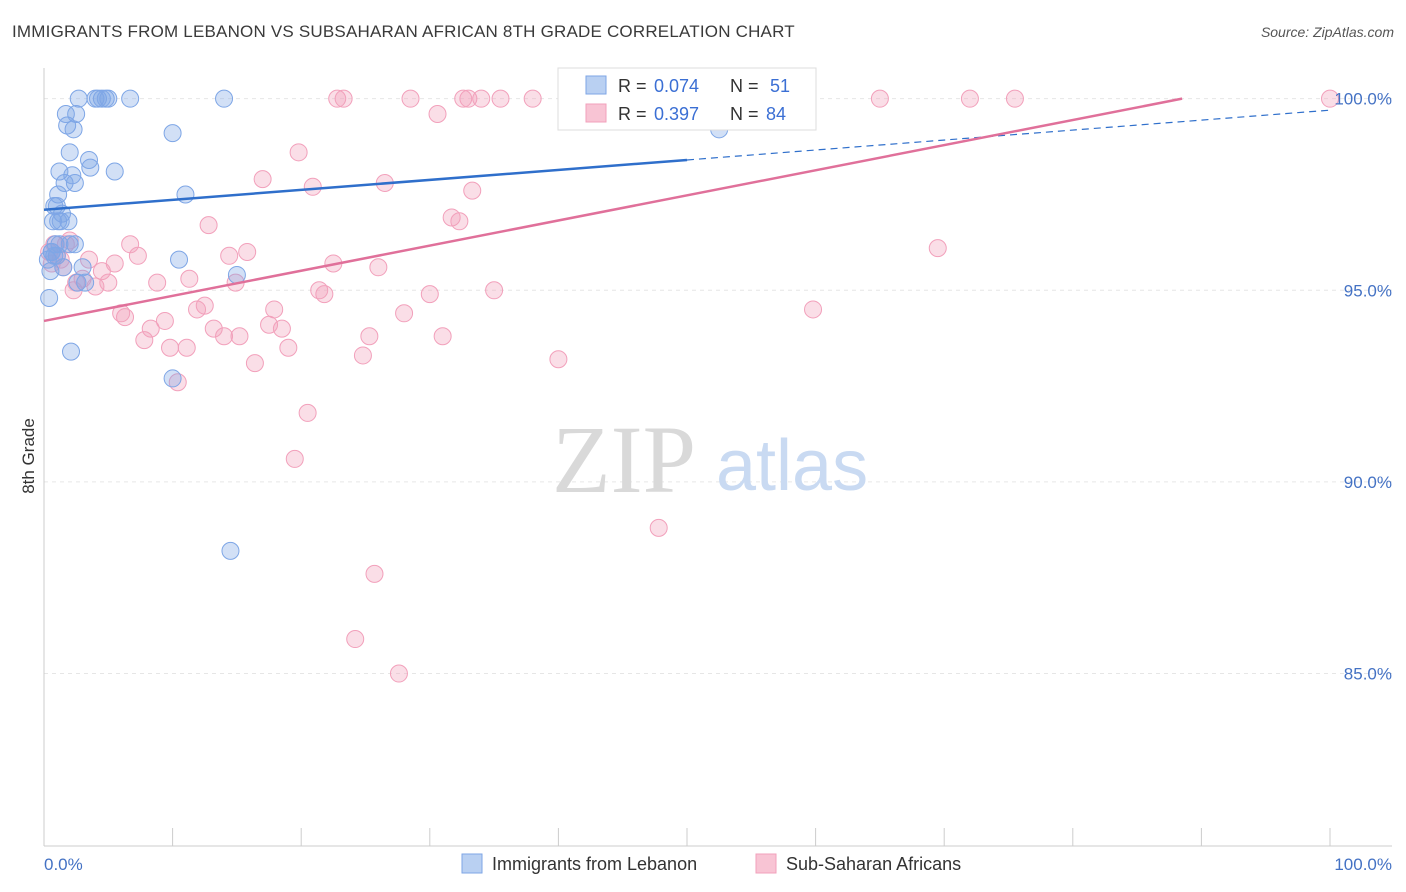  What do you see at coordinates (1368, 290) in the screenshot?
I see `y-tick-label-2: 95.0%` at bounding box center [1368, 290].